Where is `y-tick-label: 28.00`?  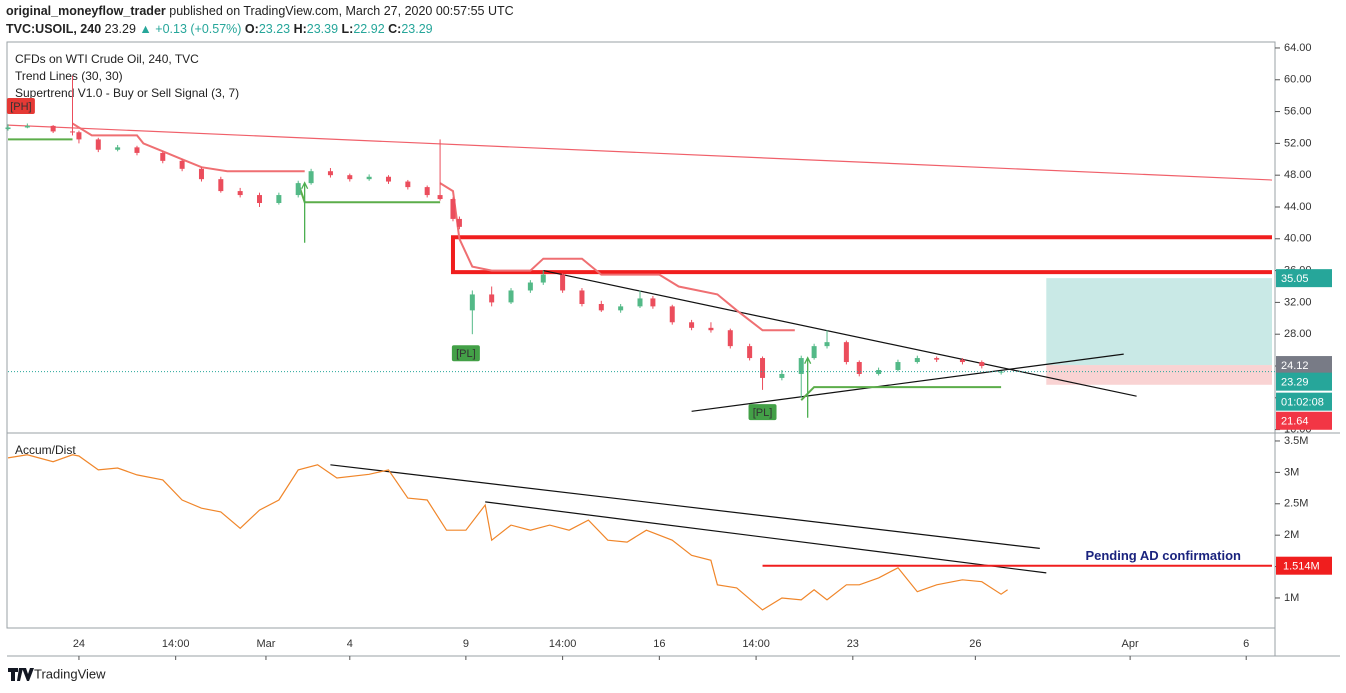
y-tick-label: 28.00 is located at coordinates (1298, 334).